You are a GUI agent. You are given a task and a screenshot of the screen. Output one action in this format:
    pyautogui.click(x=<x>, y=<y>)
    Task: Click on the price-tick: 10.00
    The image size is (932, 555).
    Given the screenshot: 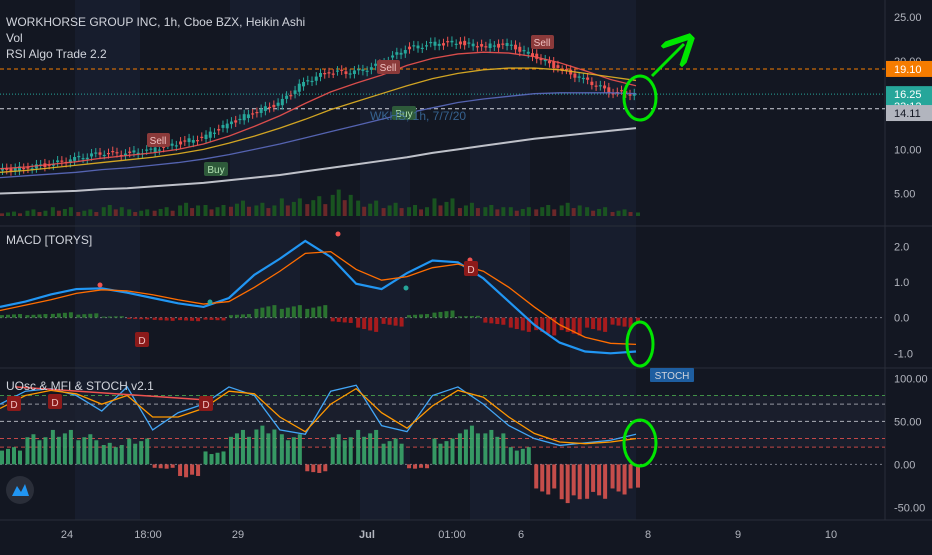 What is the action you would take?
    pyautogui.click(x=908, y=150)
    